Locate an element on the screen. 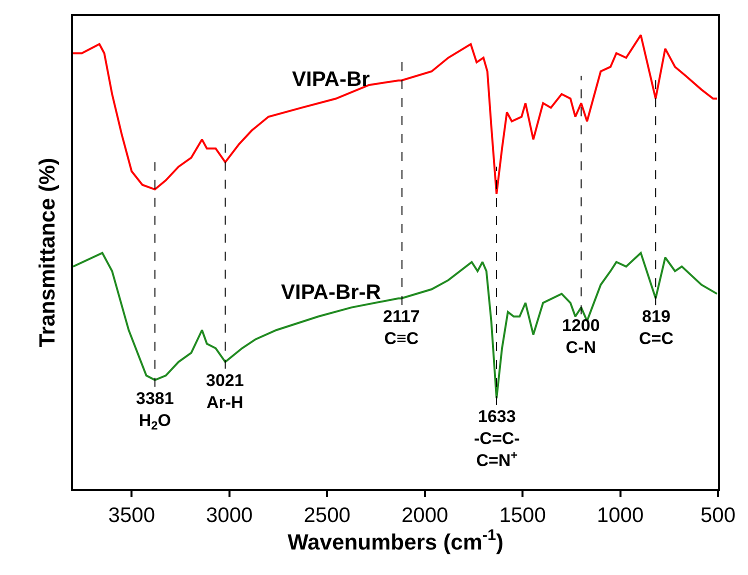 The image size is (748, 575). ref-line-label: 1633 -C=C- C=N$^{+}$ is located at coordinates (497, 438).